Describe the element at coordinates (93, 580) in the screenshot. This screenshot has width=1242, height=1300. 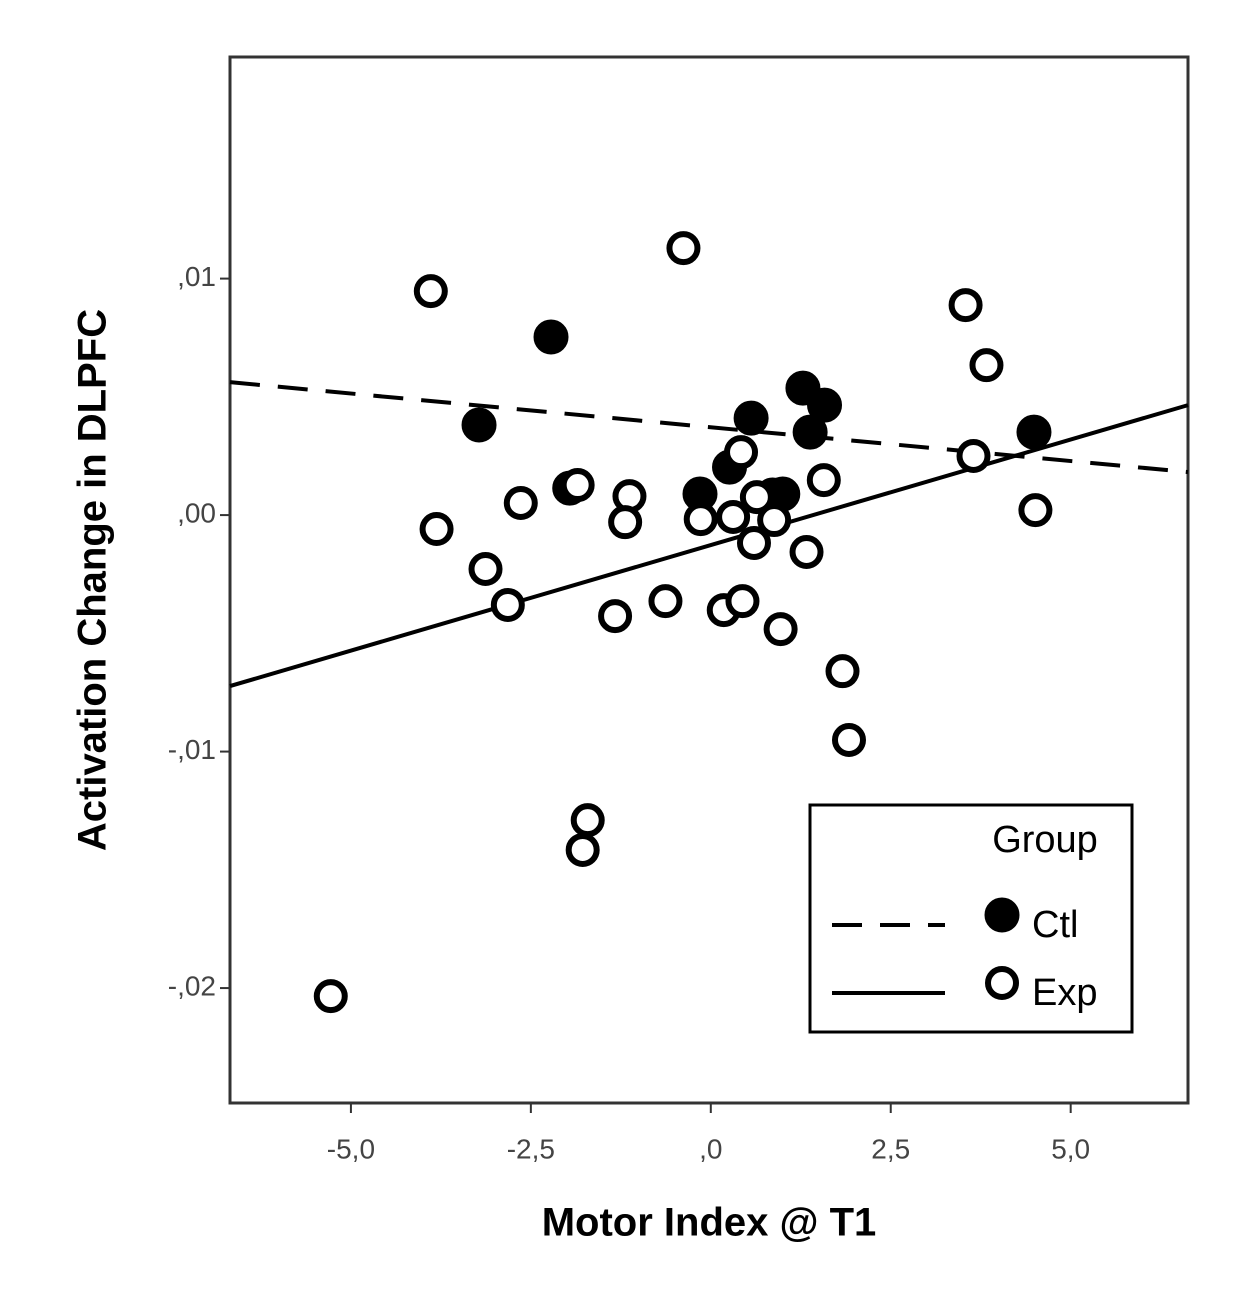
I see `y-axis-label: Activation Change in DLPFC` at that location.